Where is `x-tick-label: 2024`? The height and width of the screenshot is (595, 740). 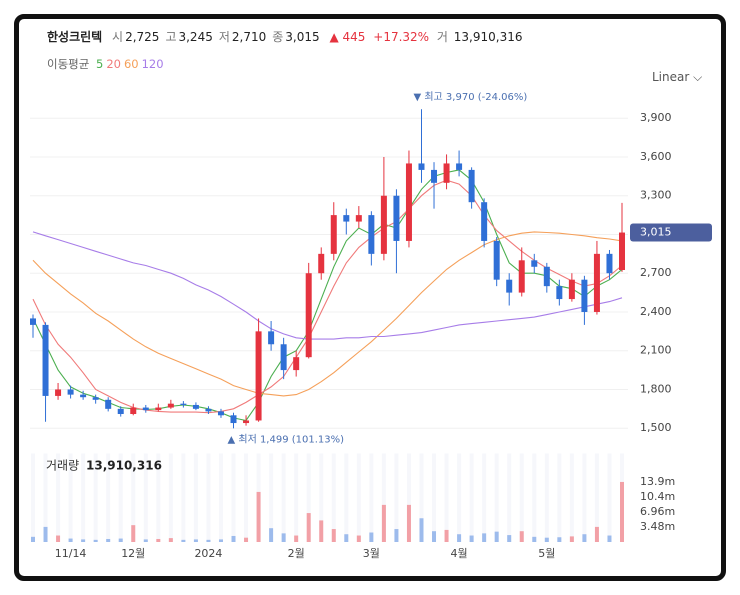
x-tick-label: 2024 is located at coordinates (208, 553).